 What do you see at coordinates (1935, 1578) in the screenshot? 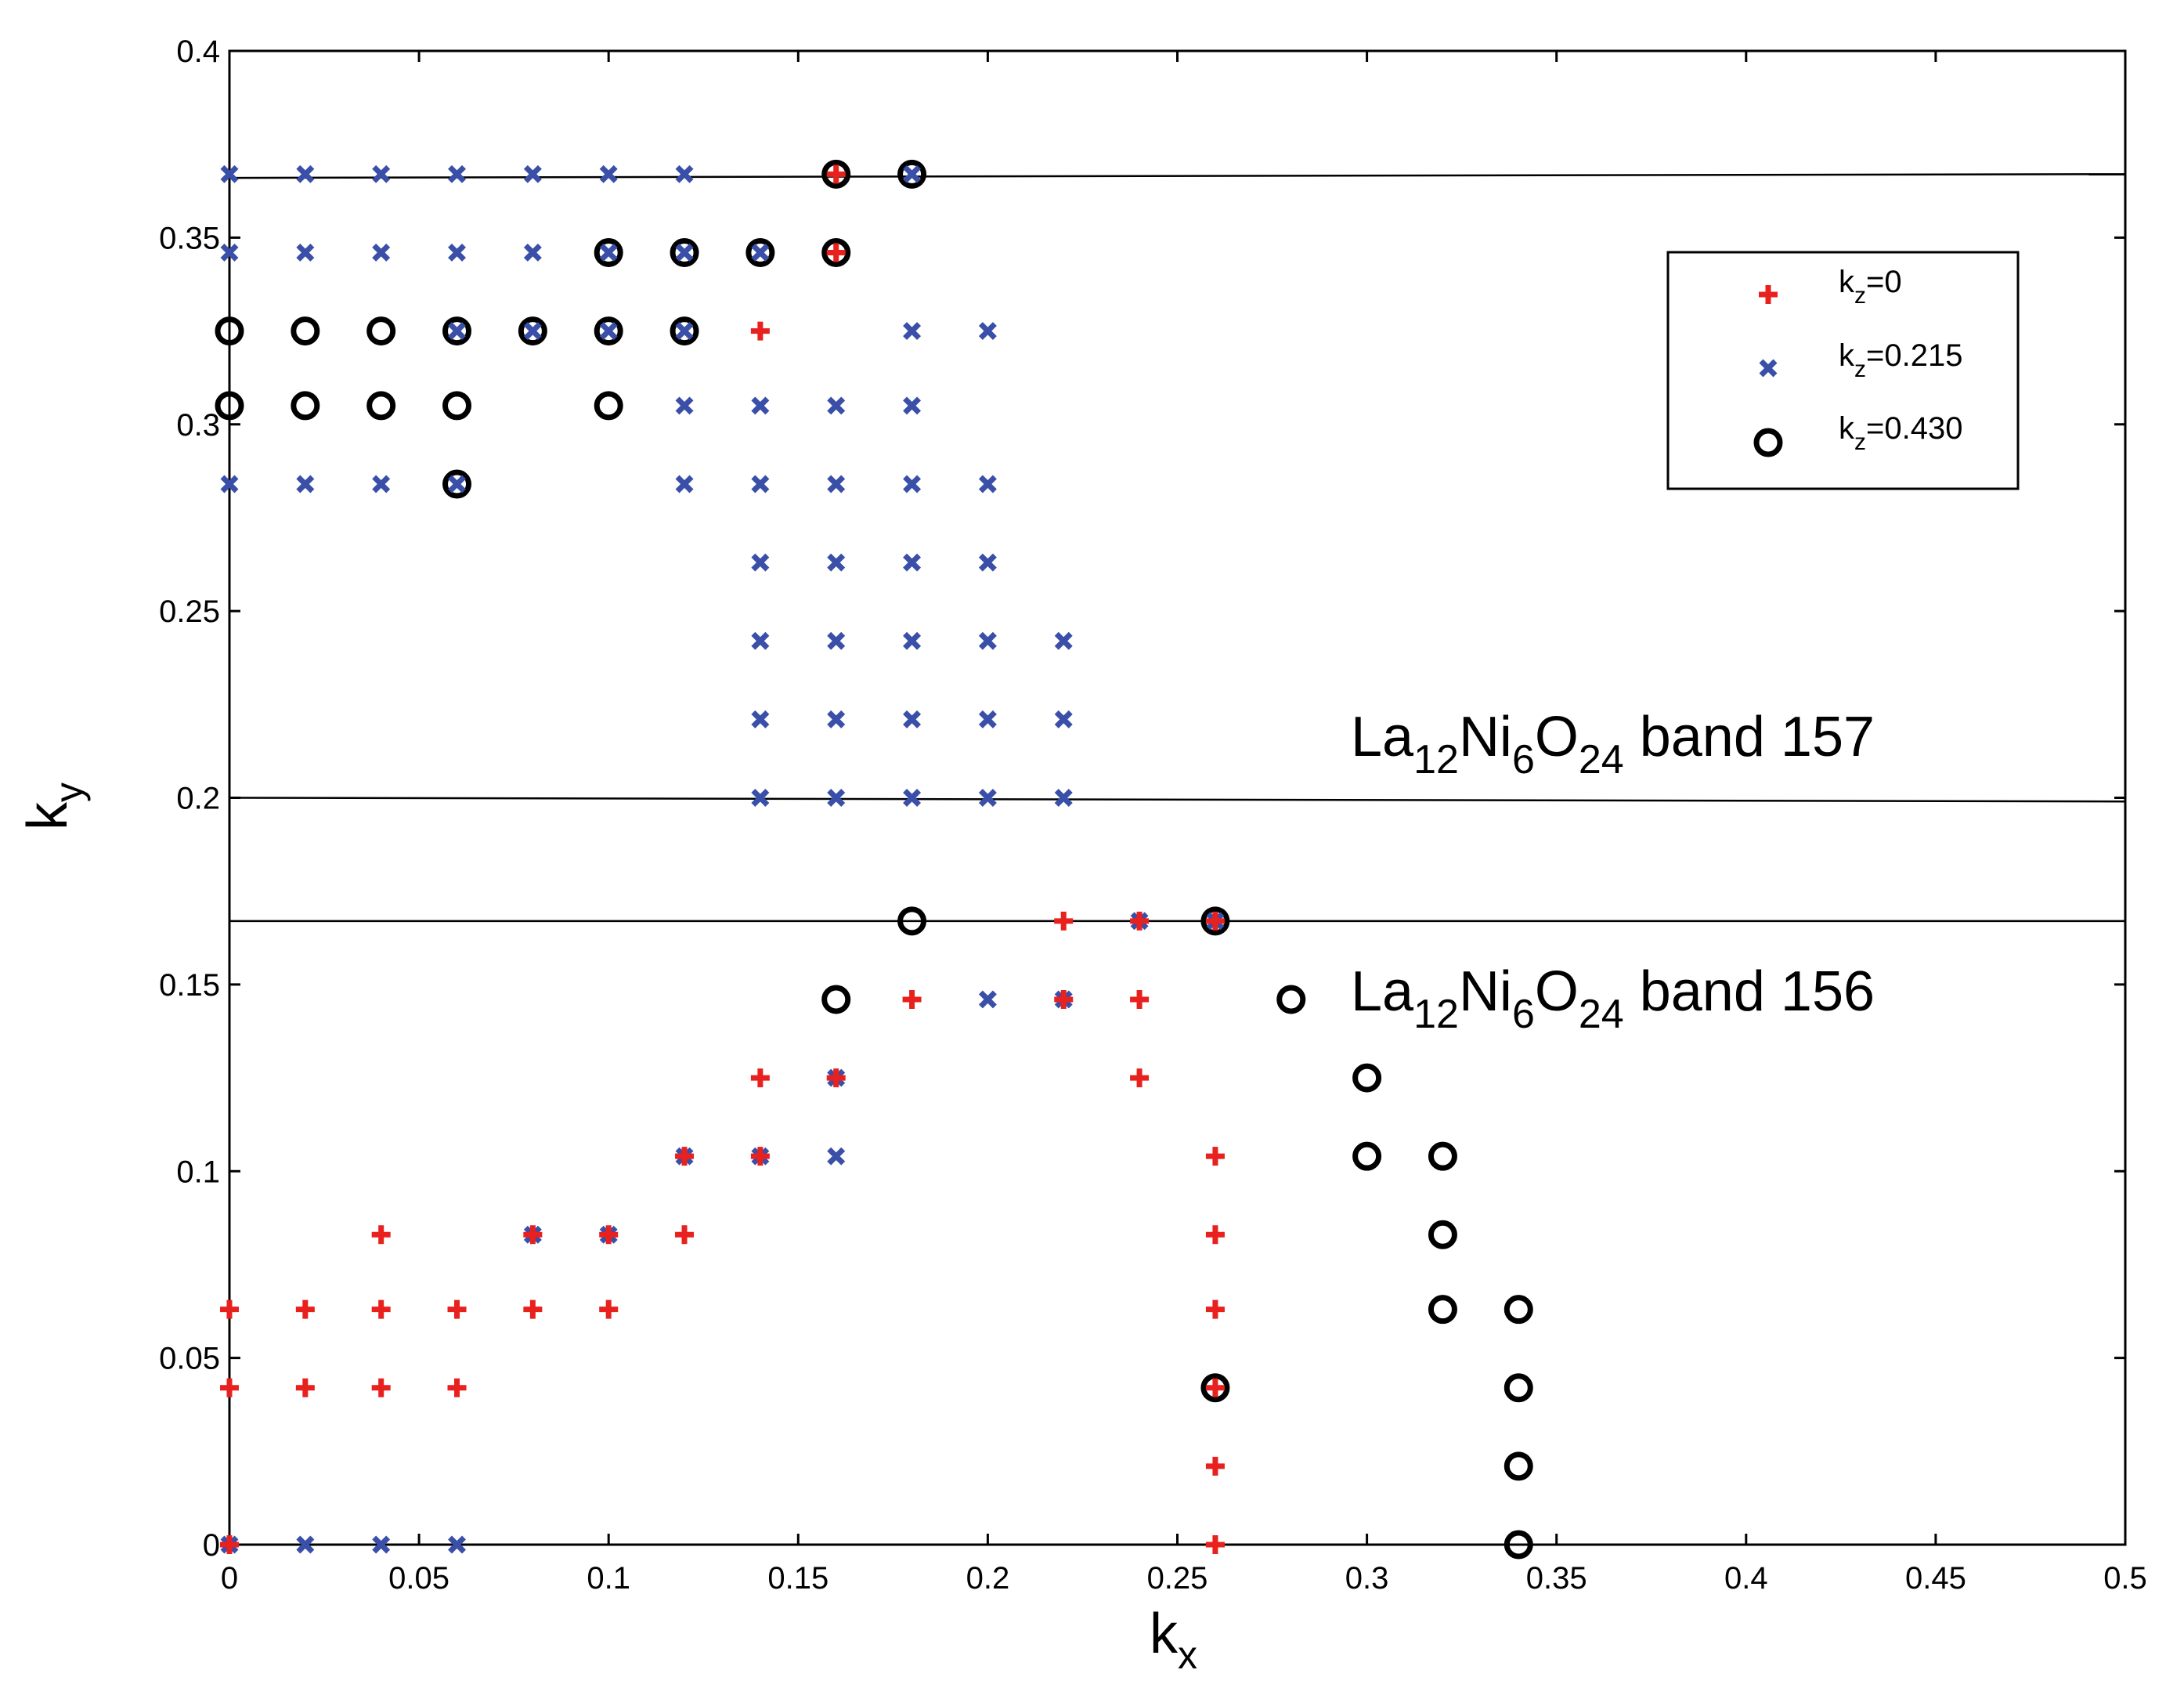
I see `x-tick-label: 0.45` at bounding box center [1935, 1578].